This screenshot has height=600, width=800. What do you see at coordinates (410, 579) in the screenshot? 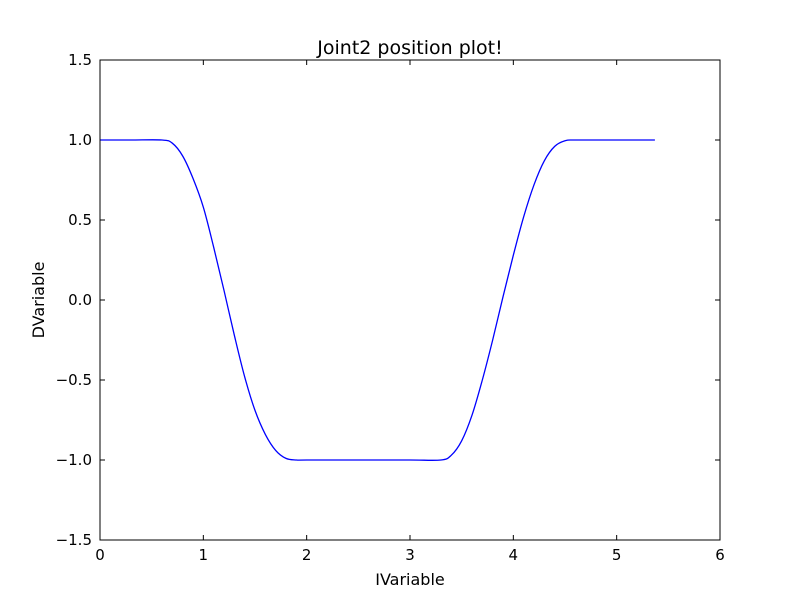
I see `x-axis-label: IVariable` at bounding box center [410, 579].